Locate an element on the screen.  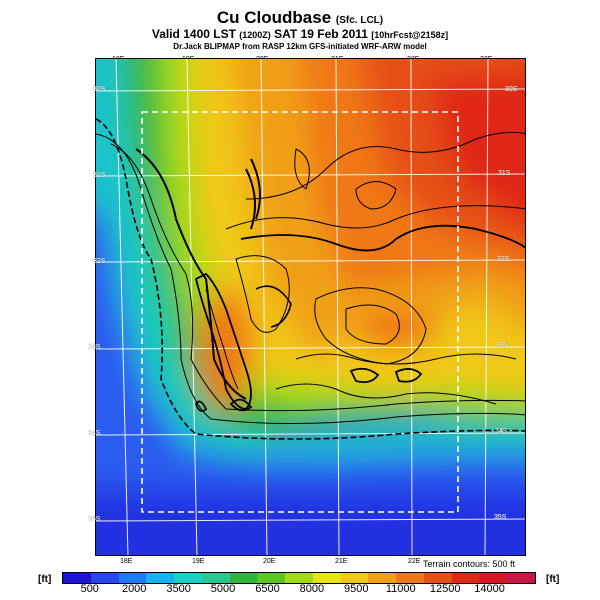
terrain-contour-note: Terrain contours: 500 ft is located at coordinates (468, 564).